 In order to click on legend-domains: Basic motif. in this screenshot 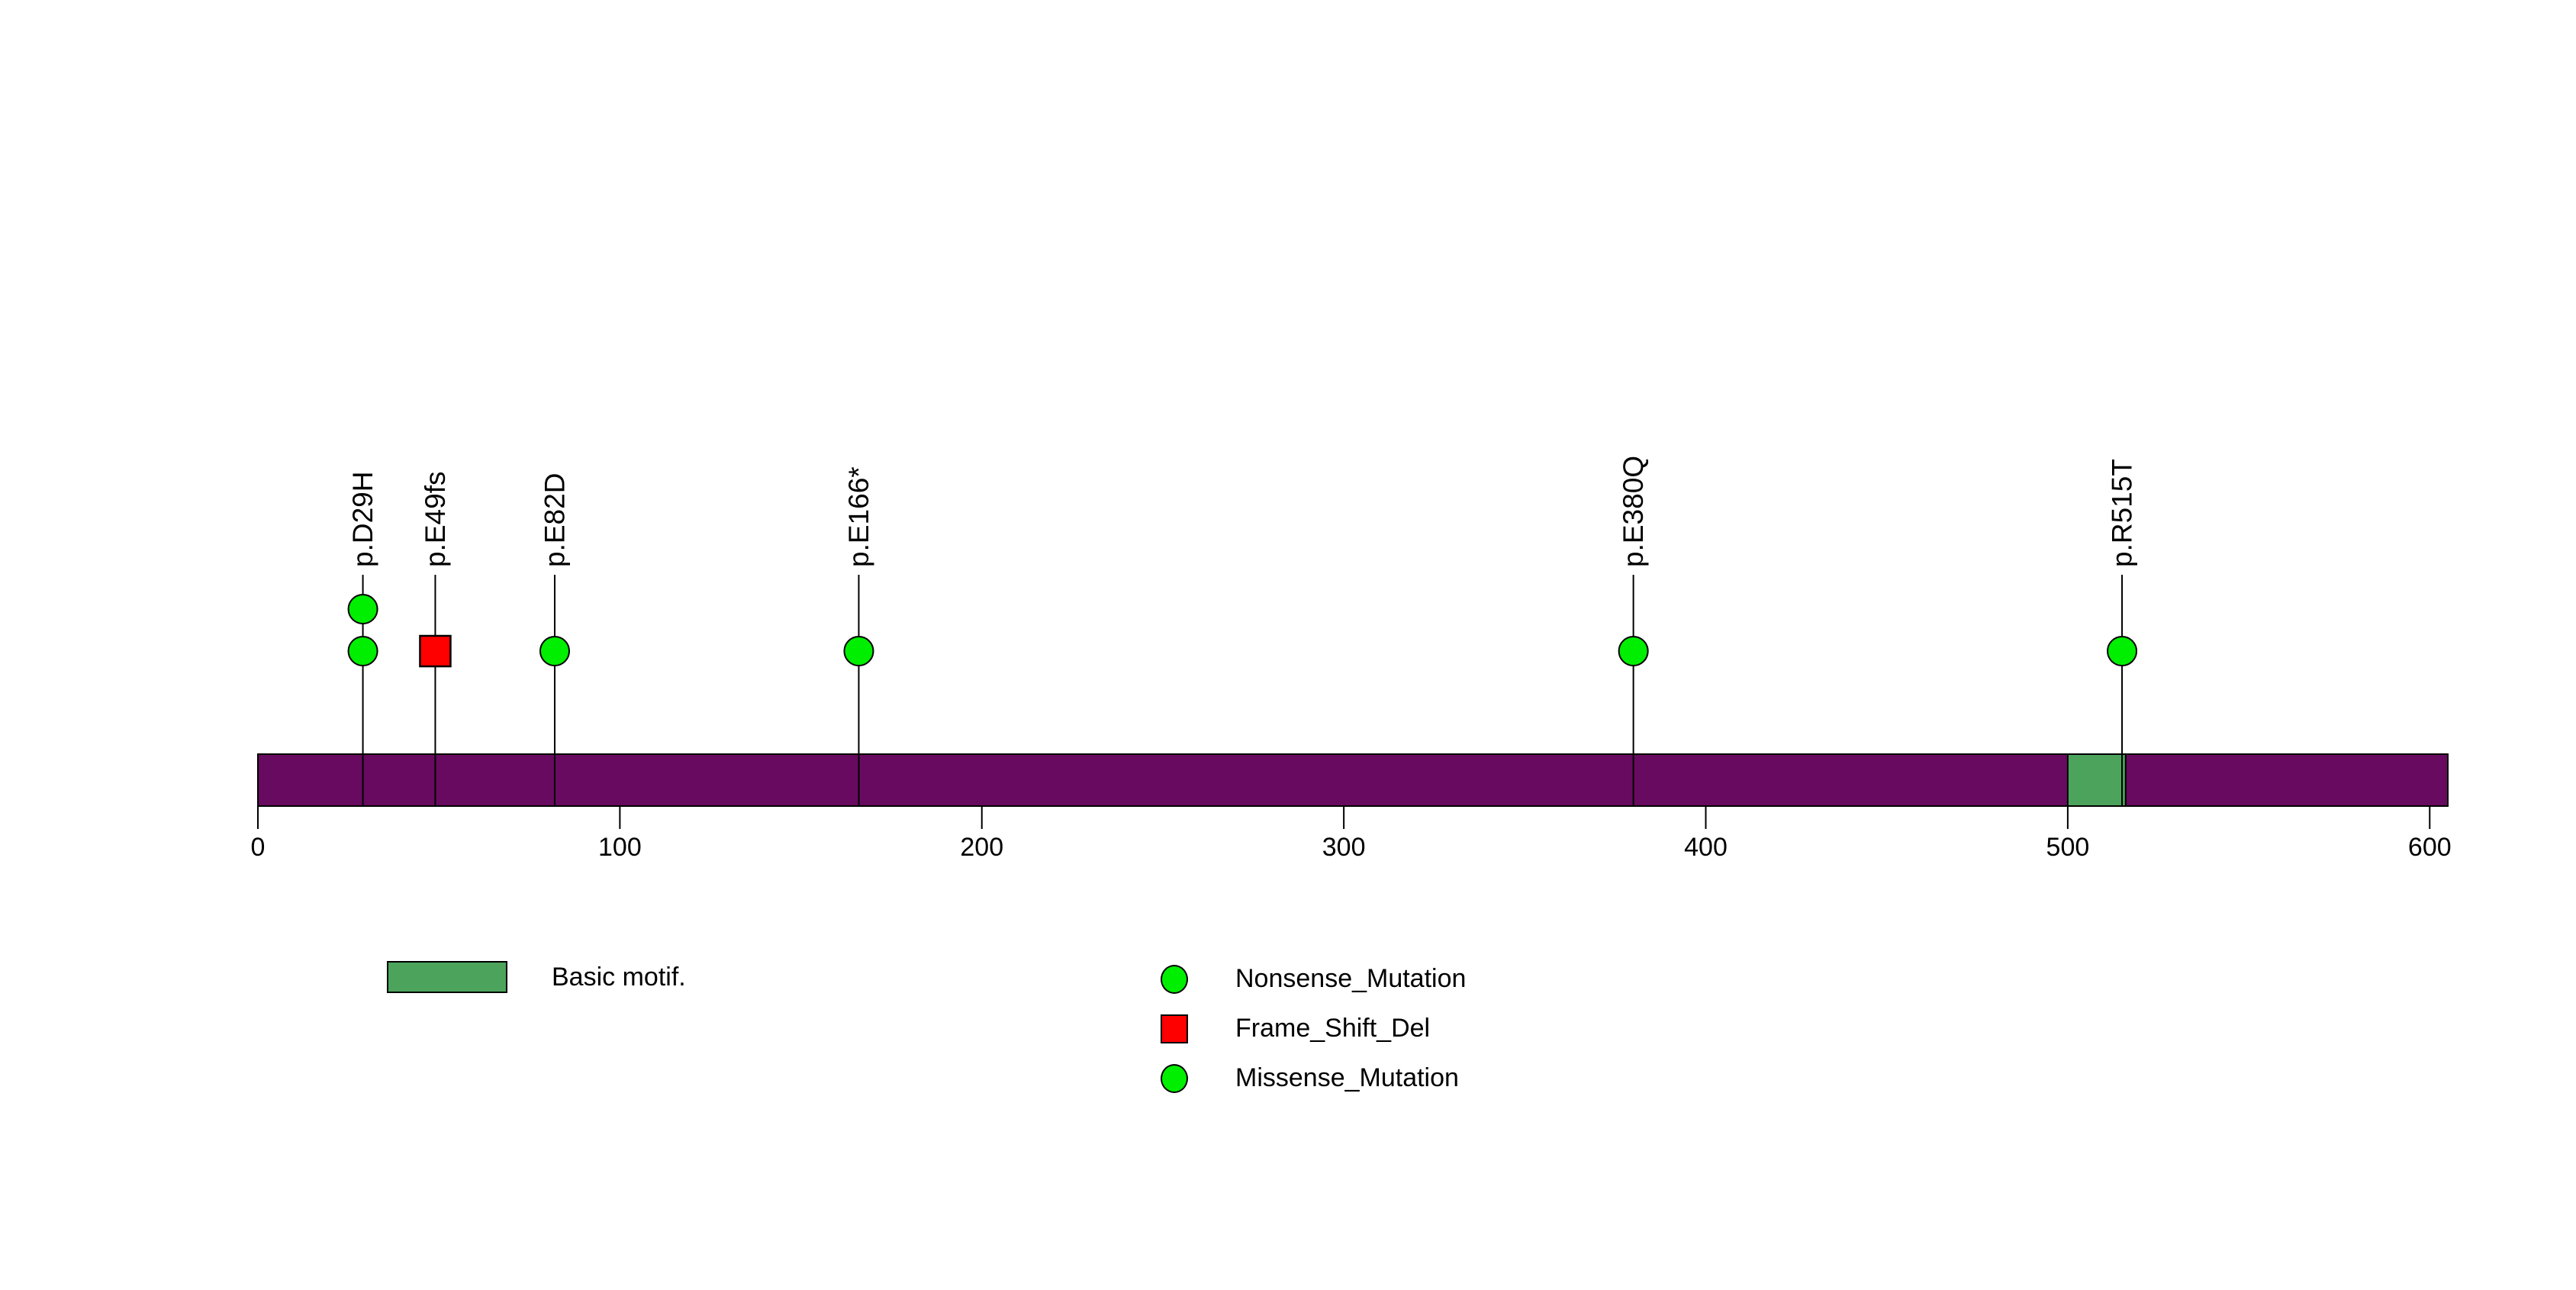, I will do `click(536, 977)`.